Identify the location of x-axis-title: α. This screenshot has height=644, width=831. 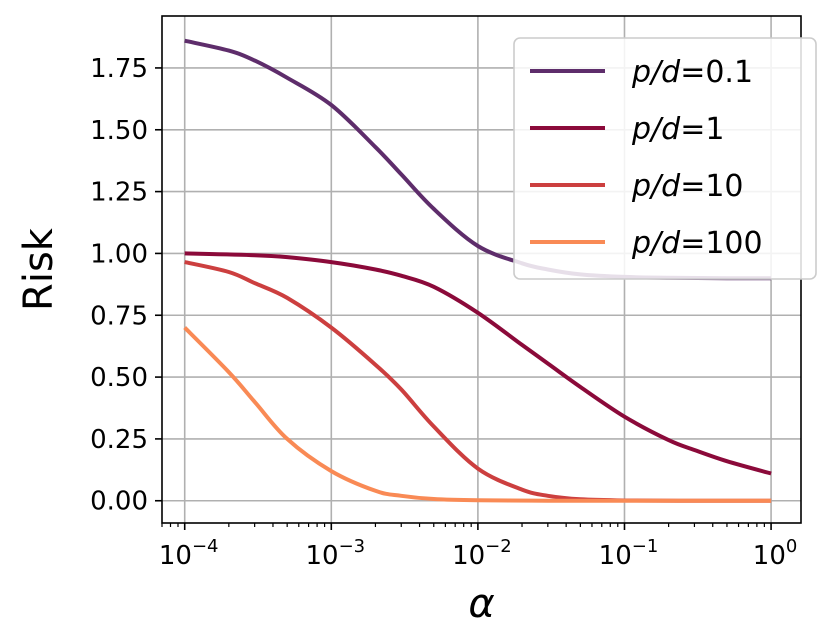
(481, 604).